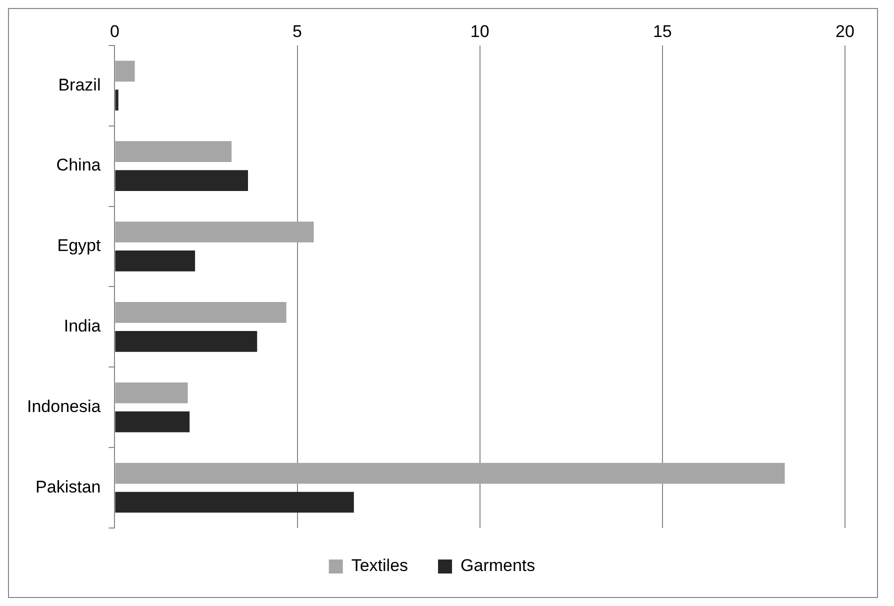  What do you see at coordinates (845, 31) in the screenshot?
I see `x-tick-label: 20` at bounding box center [845, 31].